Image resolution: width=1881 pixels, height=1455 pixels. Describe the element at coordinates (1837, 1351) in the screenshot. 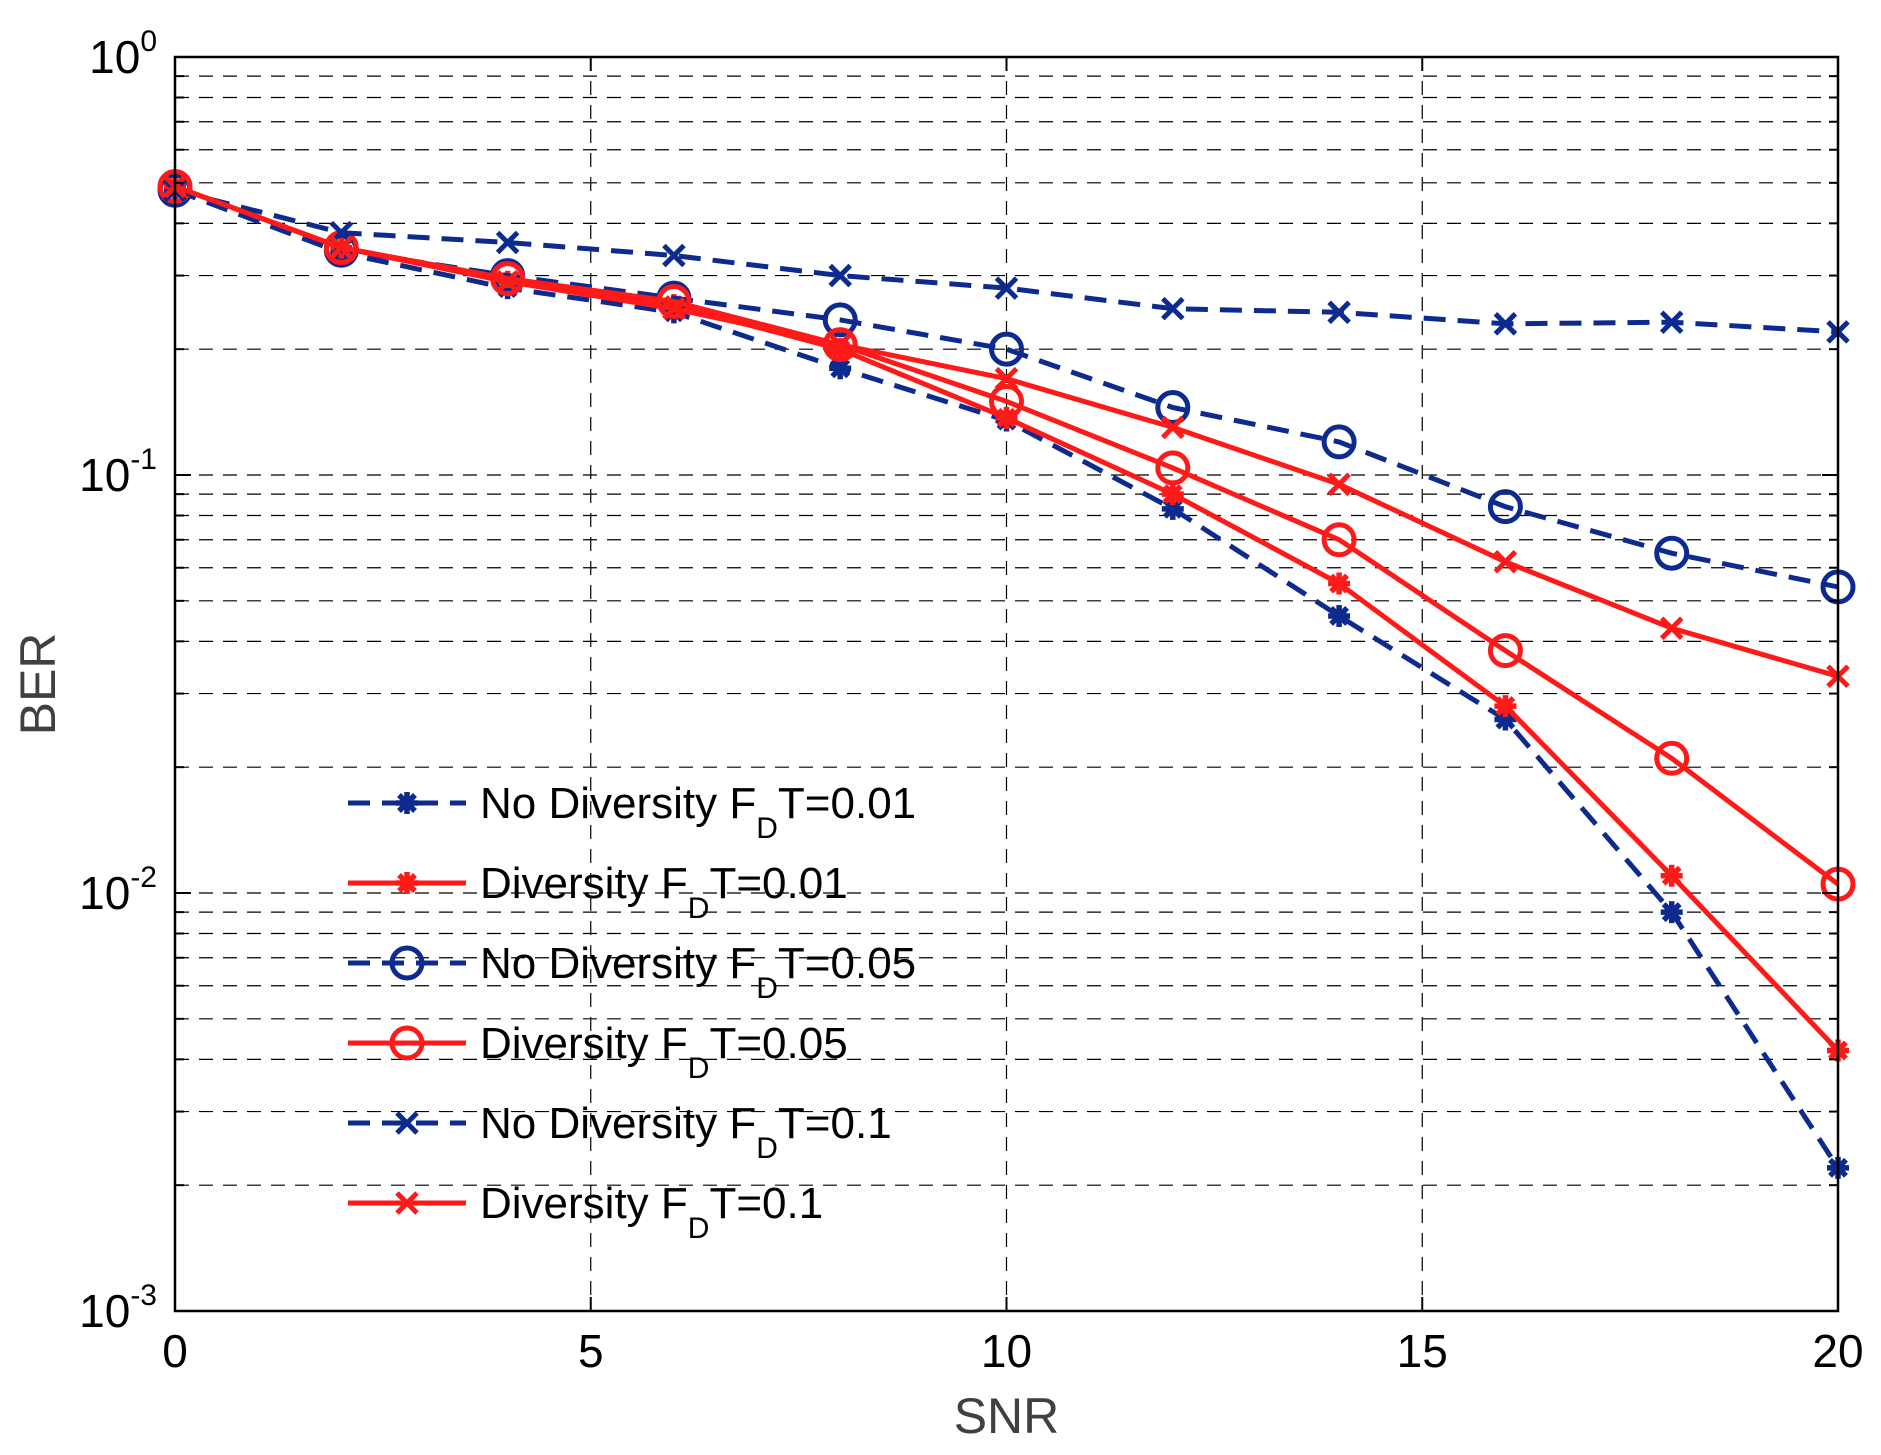

I see `x-tick-label: 20` at that location.